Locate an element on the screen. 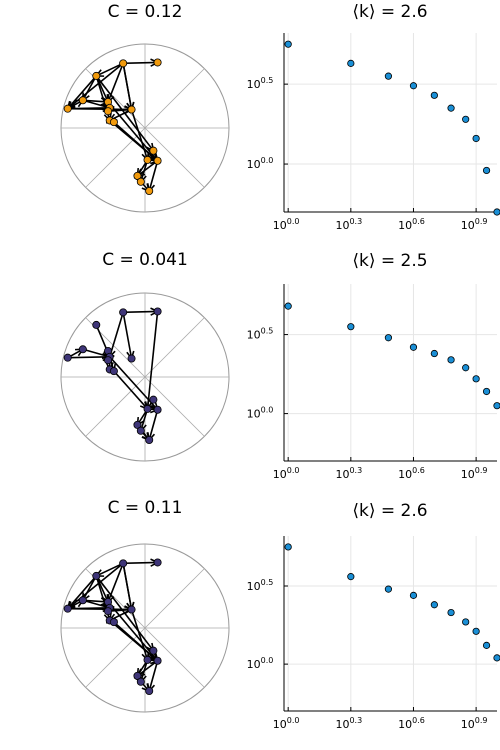  degree-title-2: ⟨k⟩ = 2.5 is located at coordinates (389, 261).